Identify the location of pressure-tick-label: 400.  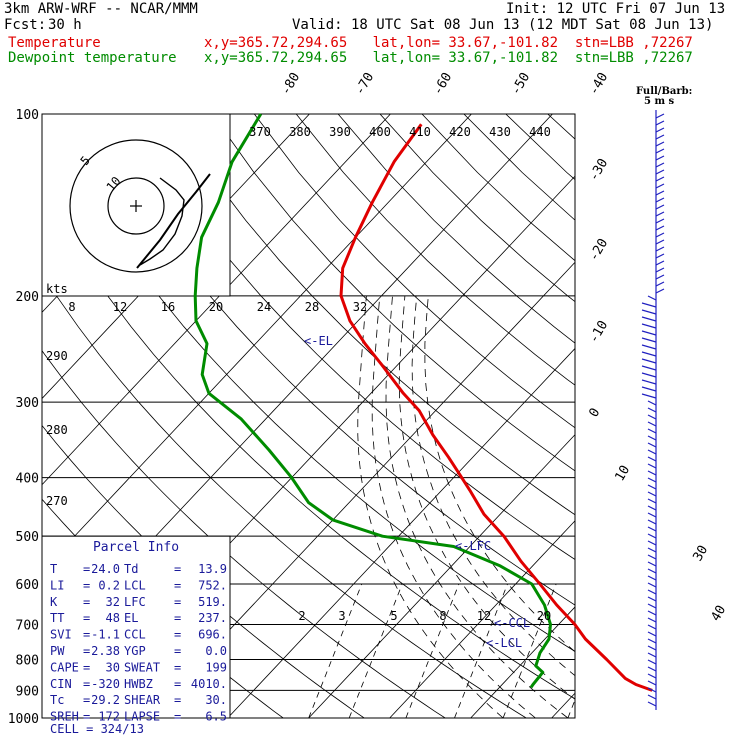
(27, 479).